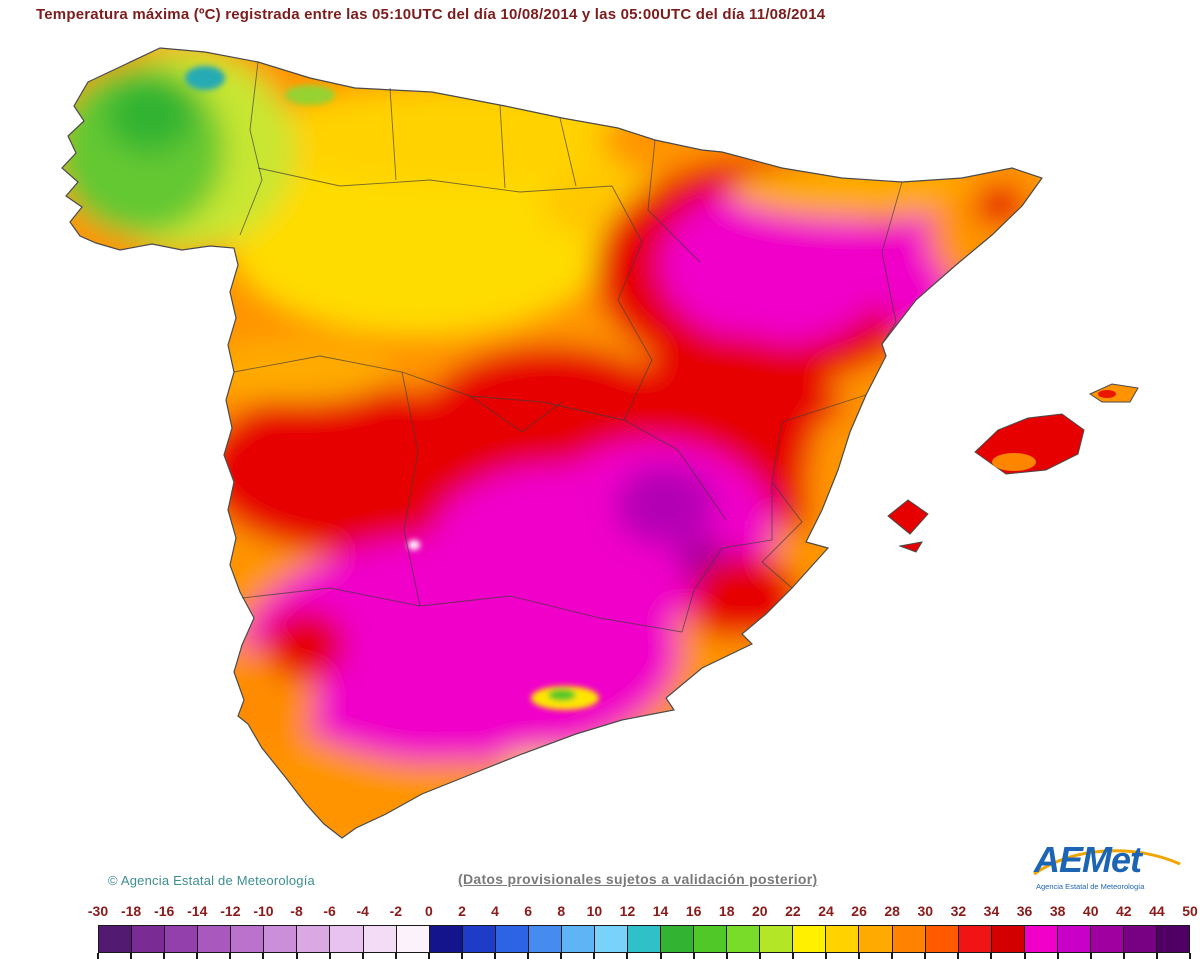  Describe the element at coordinates (693, 911) in the screenshot. I see `scale-tick-label: 16` at that location.